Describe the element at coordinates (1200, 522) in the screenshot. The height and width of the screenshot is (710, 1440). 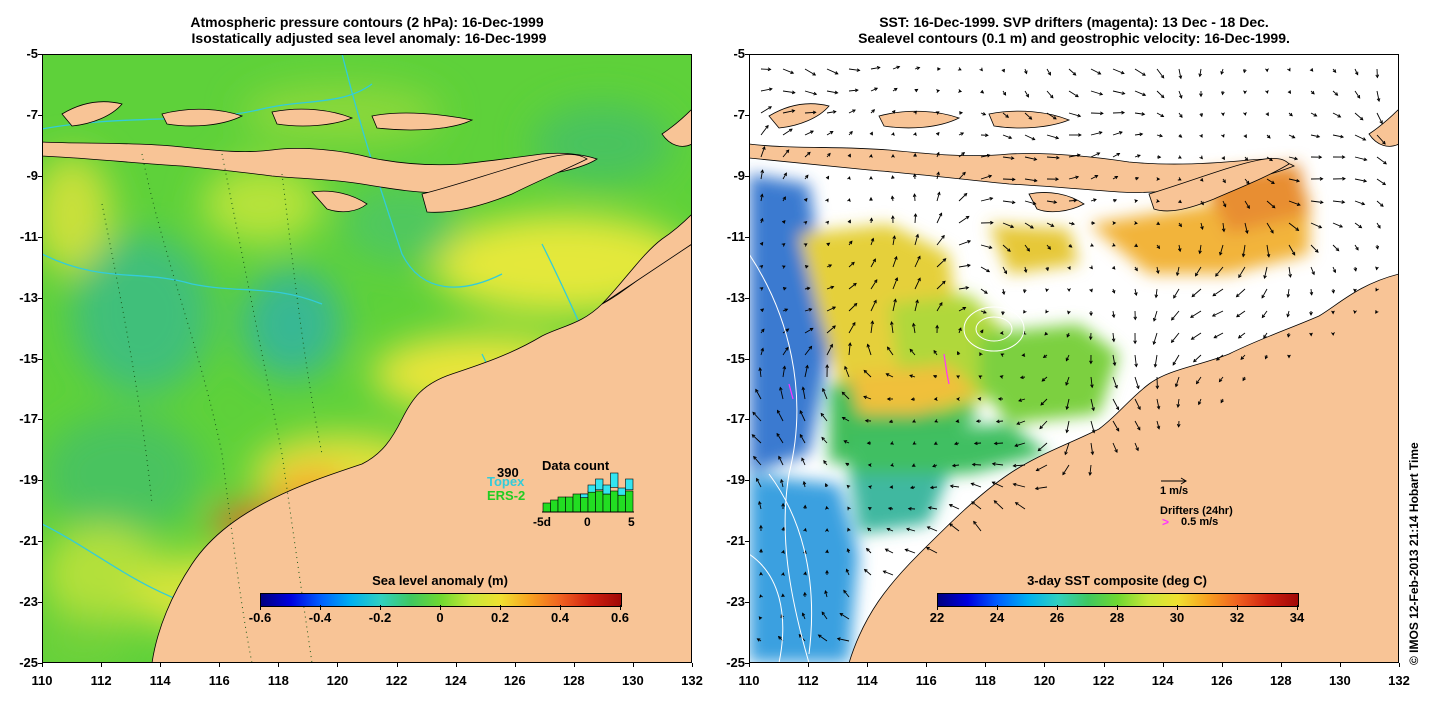
I see `drifter-legend-speed: 0.5 m/s` at that location.